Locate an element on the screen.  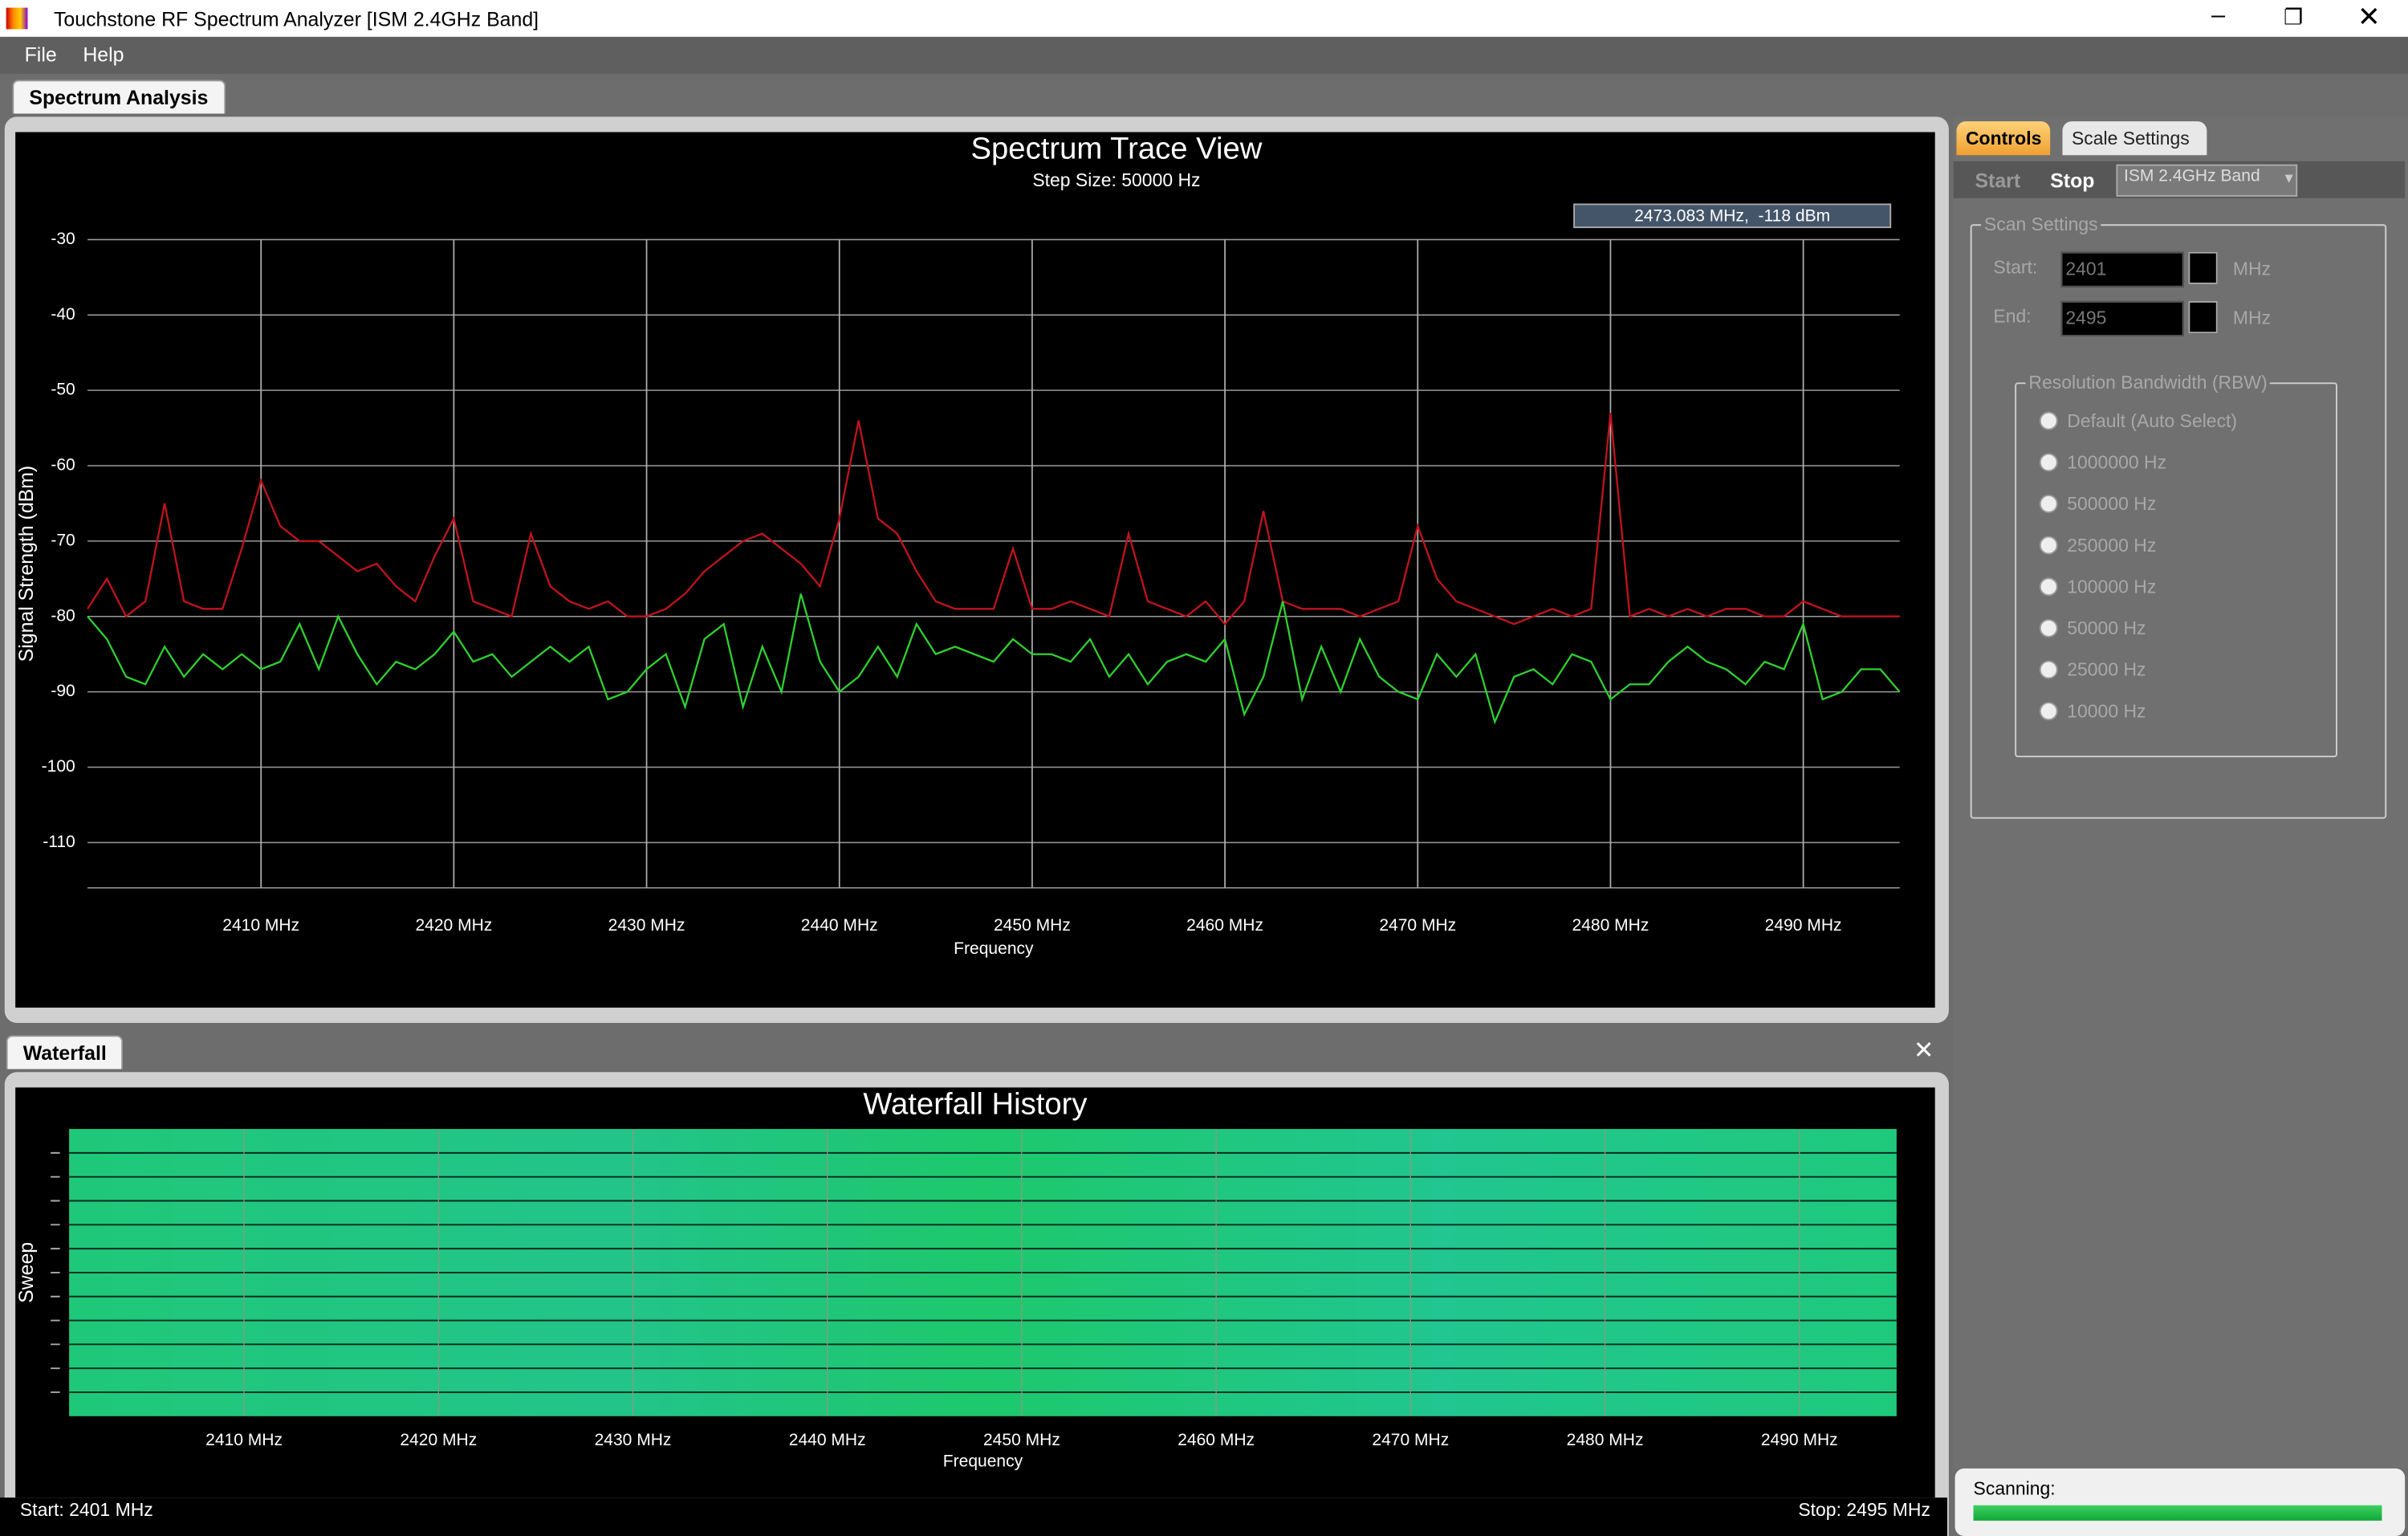
chart-subtitle: Step Size: 50000 Hz is located at coordinates (1116, 179).